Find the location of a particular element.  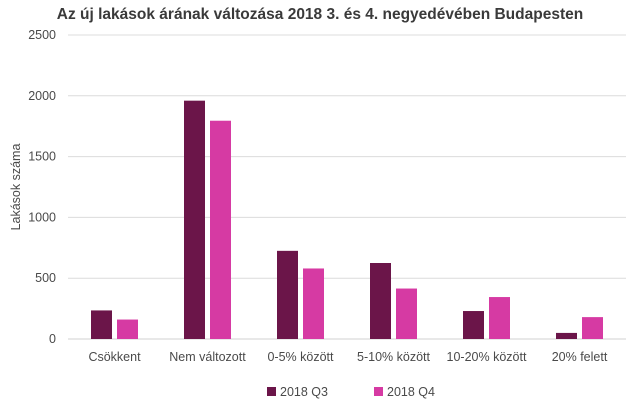

y-axis-ticks: 0 500 1000 1500 2000 2500 is located at coordinates (42, 187).